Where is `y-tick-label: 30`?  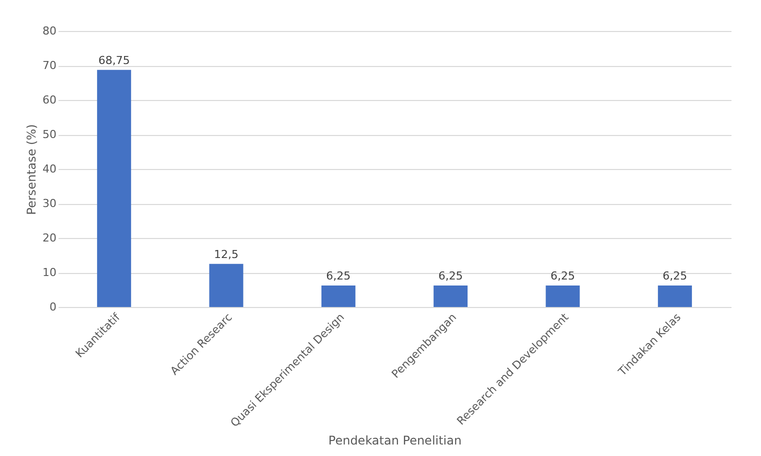
y-tick-label: 30 is located at coordinates (49, 203).